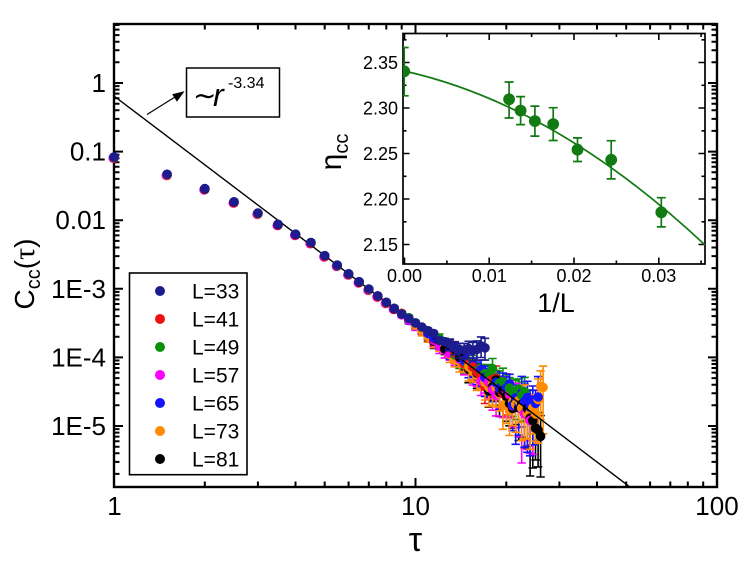  I want to click on svg-text: r, so click(219, 95).